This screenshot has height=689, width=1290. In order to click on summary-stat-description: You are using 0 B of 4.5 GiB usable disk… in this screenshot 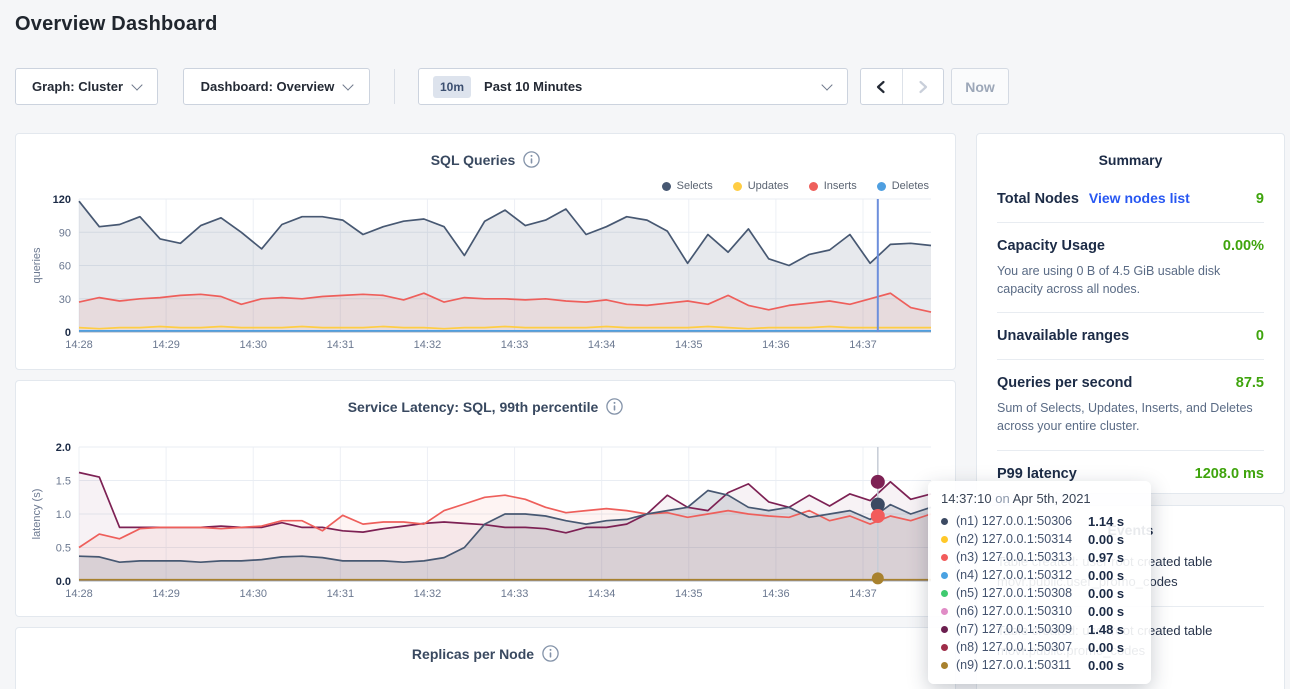, I will do `click(1109, 280)`.